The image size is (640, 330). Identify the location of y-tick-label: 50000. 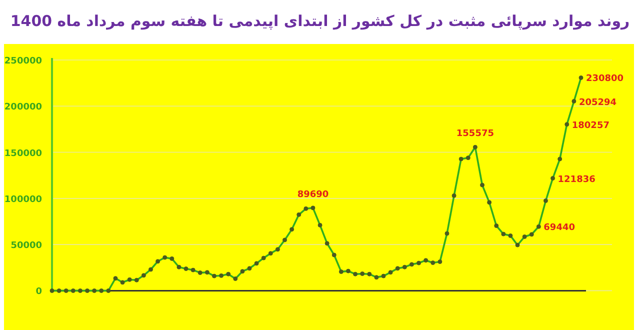
(26, 246).